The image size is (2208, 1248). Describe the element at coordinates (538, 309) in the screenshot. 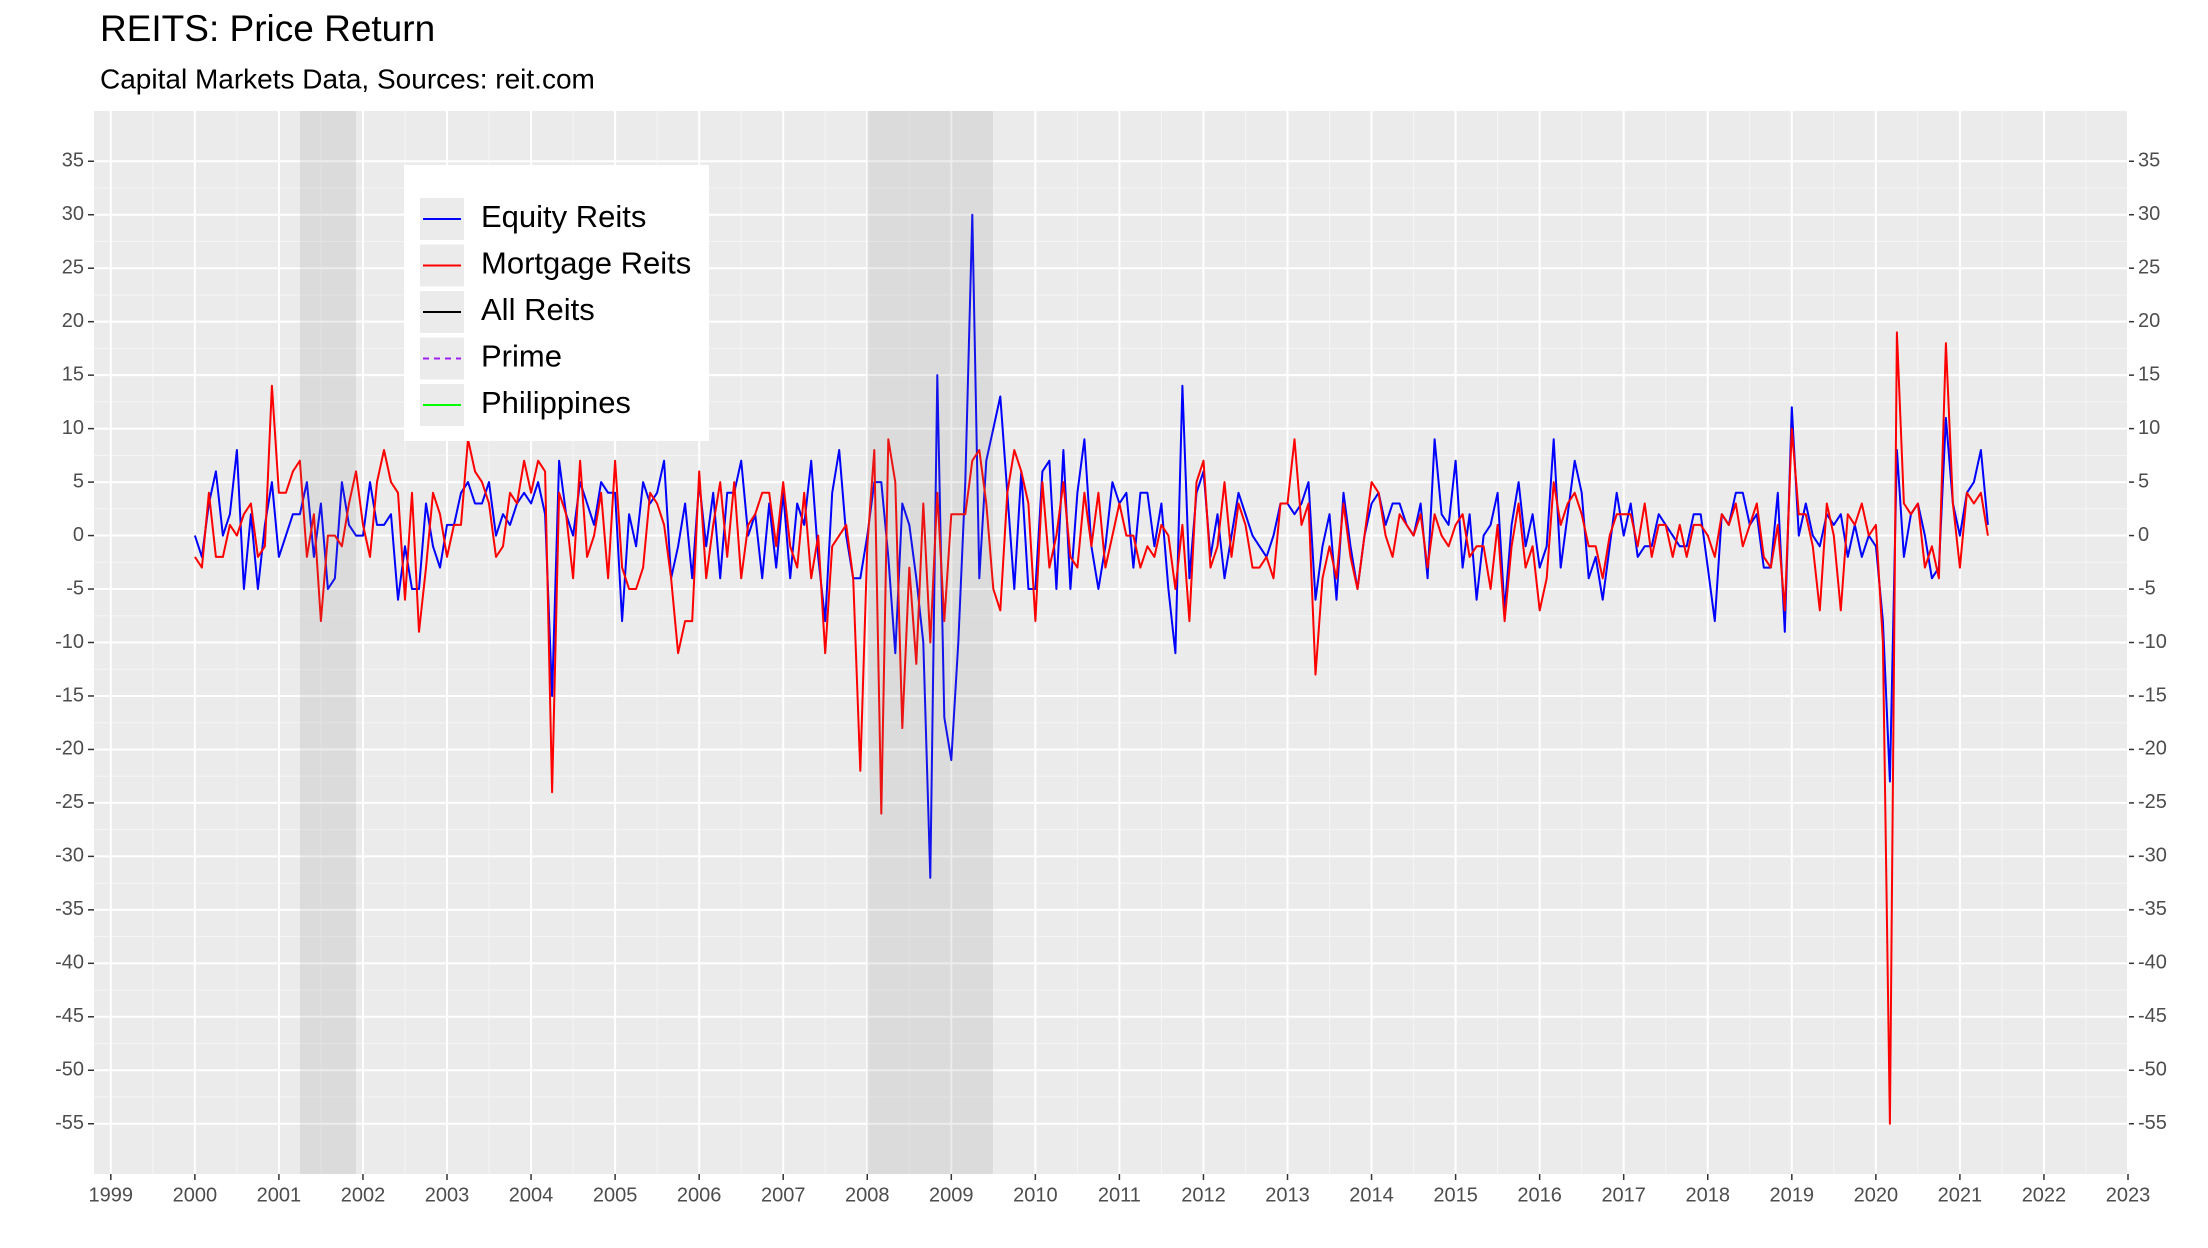

I see `legend-label: All Reits` at that location.